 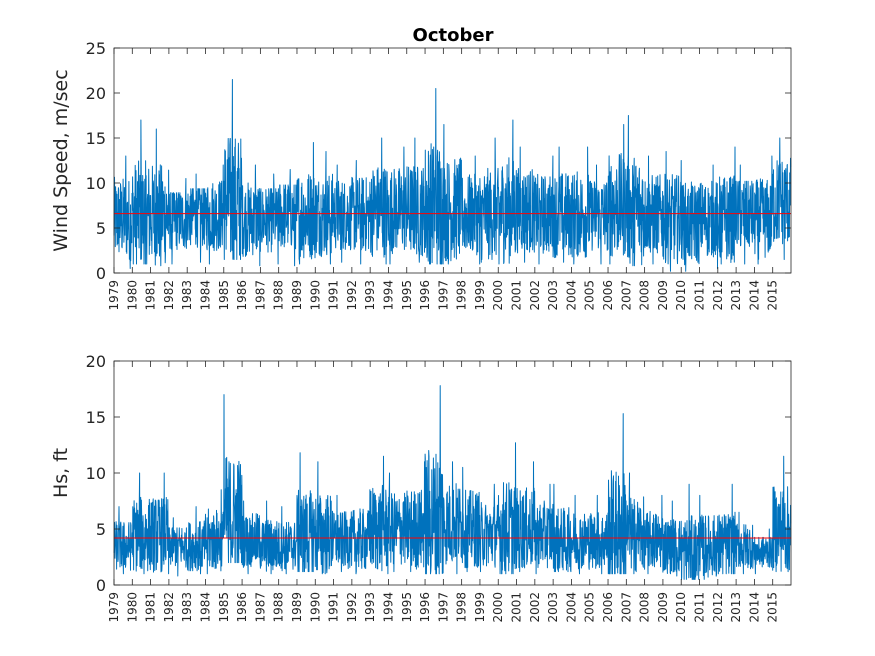 I want to click on y-tick-label: 25, so click(x=96, y=48).